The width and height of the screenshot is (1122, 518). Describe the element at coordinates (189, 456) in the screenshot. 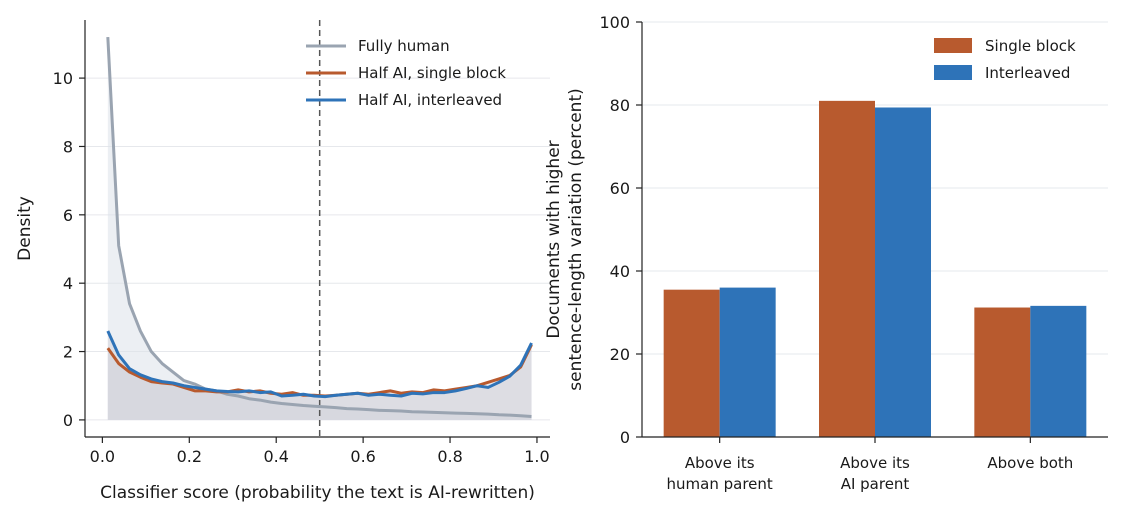

I see `density-xtick-label: 0.2` at that location.